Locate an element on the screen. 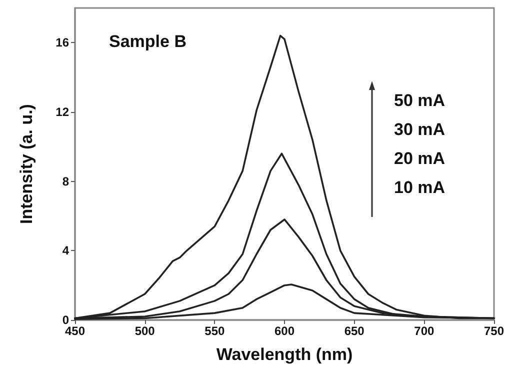 The image size is (511, 384). annotation: 20 mA is located at coordinates (420, 158).